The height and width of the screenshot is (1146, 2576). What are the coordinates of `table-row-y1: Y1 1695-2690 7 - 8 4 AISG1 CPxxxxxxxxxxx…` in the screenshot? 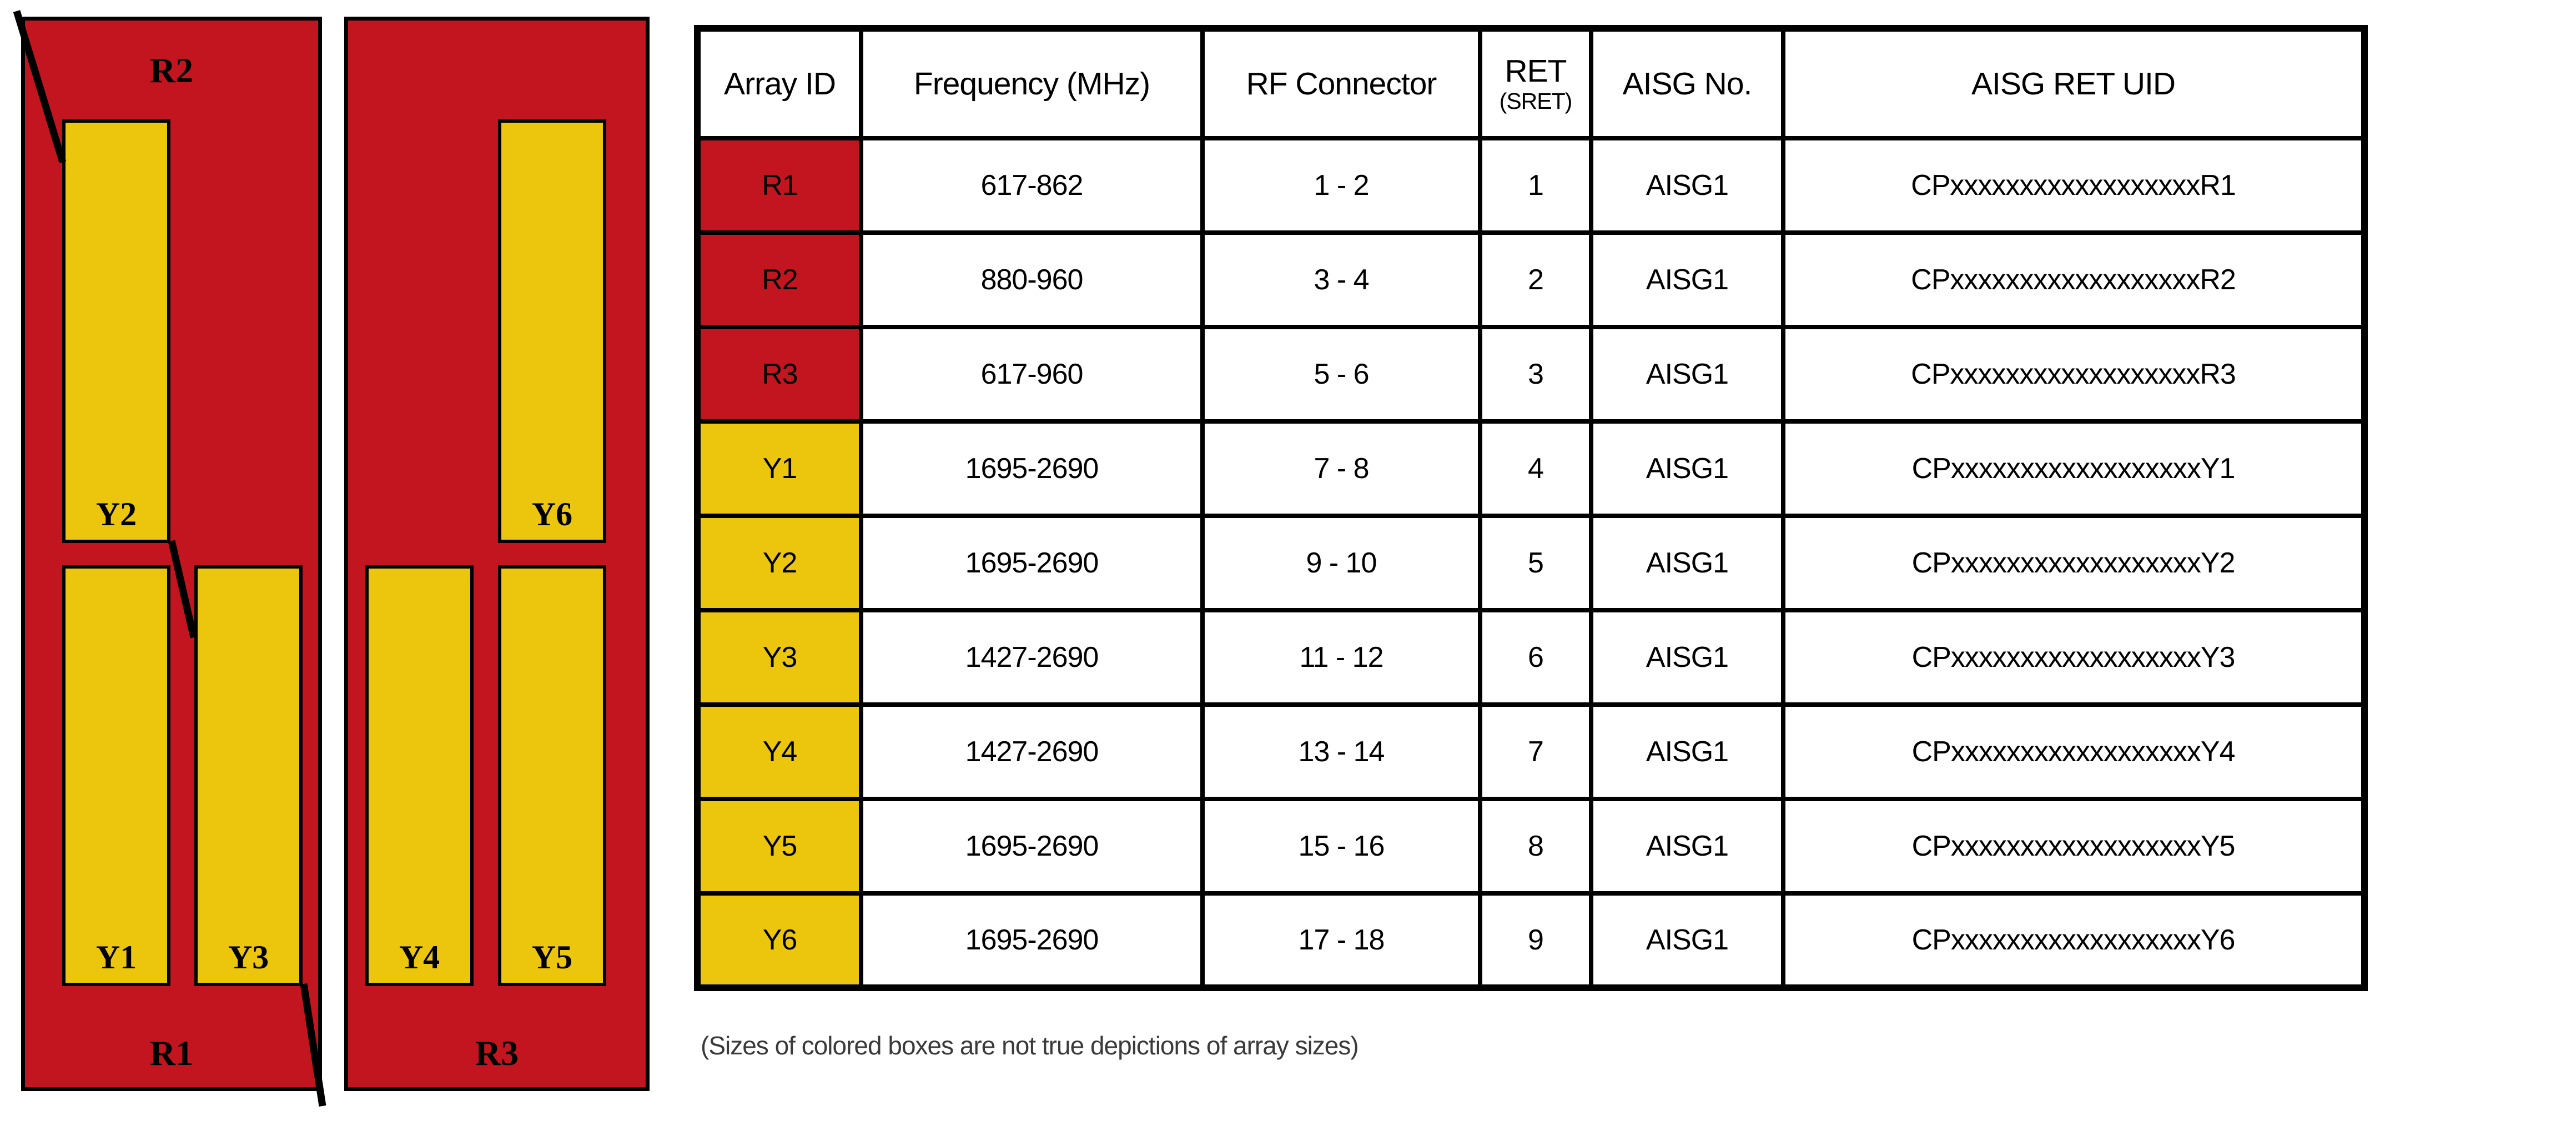 It's located at (1531, 468).